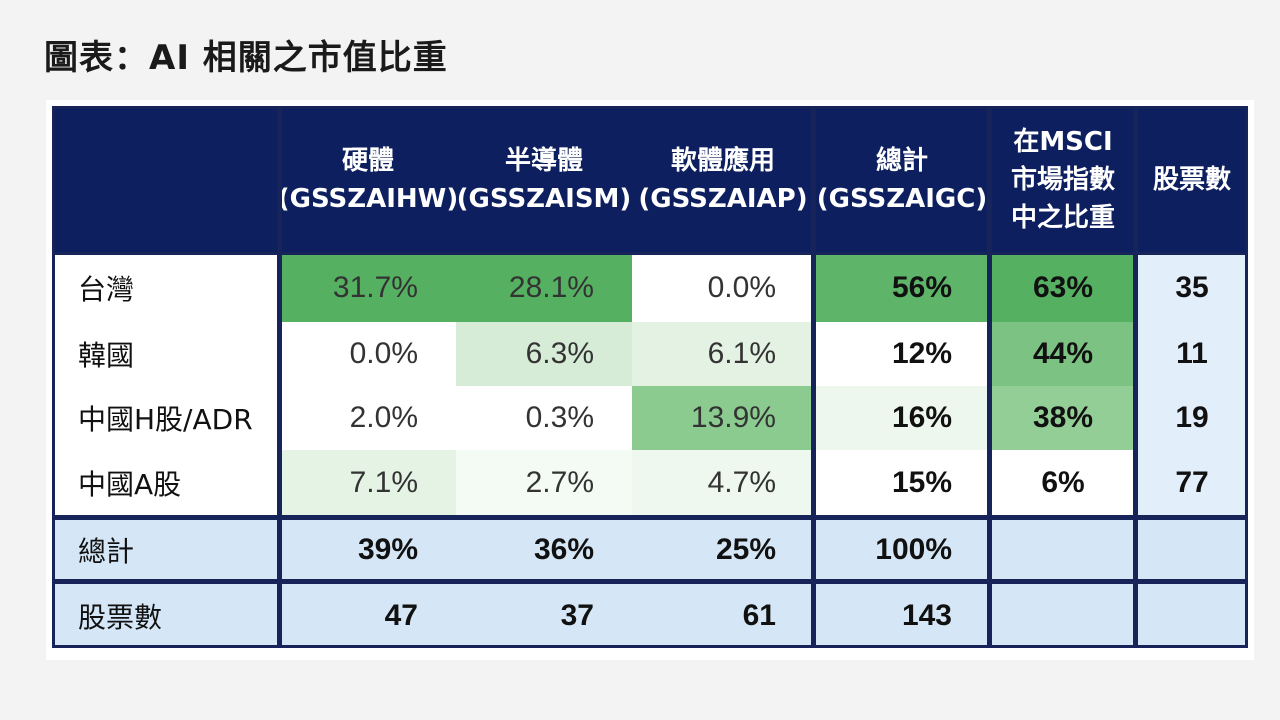 The height and width of the screenshot is (720, 1280). I want to click on table-cell: 2.7%, so click(544, 483).